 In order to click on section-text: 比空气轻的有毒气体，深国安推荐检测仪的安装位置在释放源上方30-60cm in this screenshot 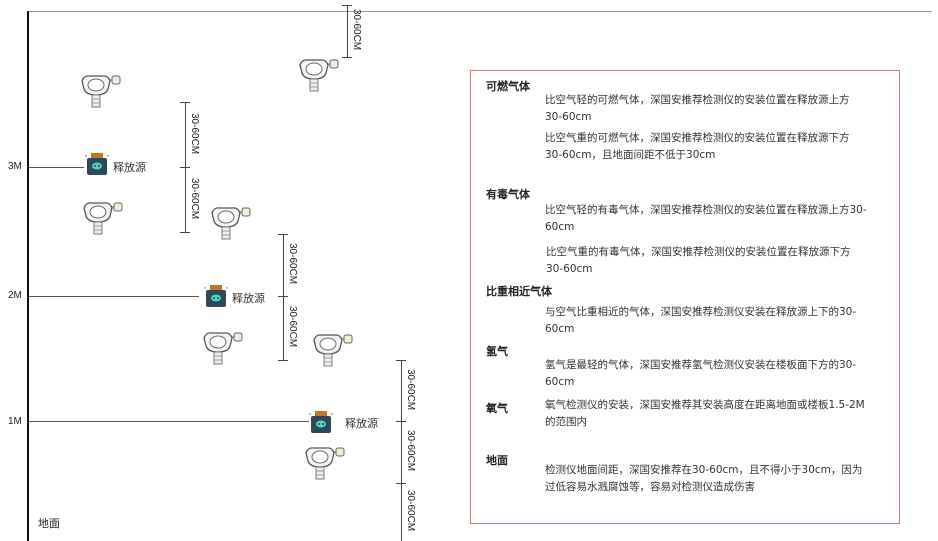, I will do `click(706, 218)`.